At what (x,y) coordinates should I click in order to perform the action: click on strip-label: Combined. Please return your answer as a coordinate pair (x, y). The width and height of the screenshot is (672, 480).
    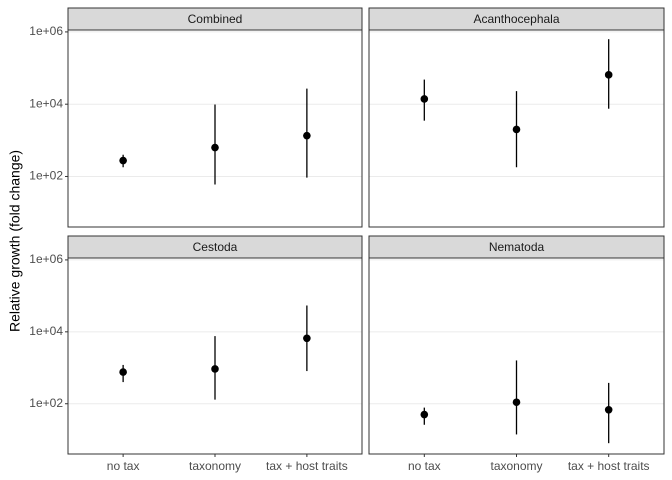
    Looking at the image, I should click on (215, 19).